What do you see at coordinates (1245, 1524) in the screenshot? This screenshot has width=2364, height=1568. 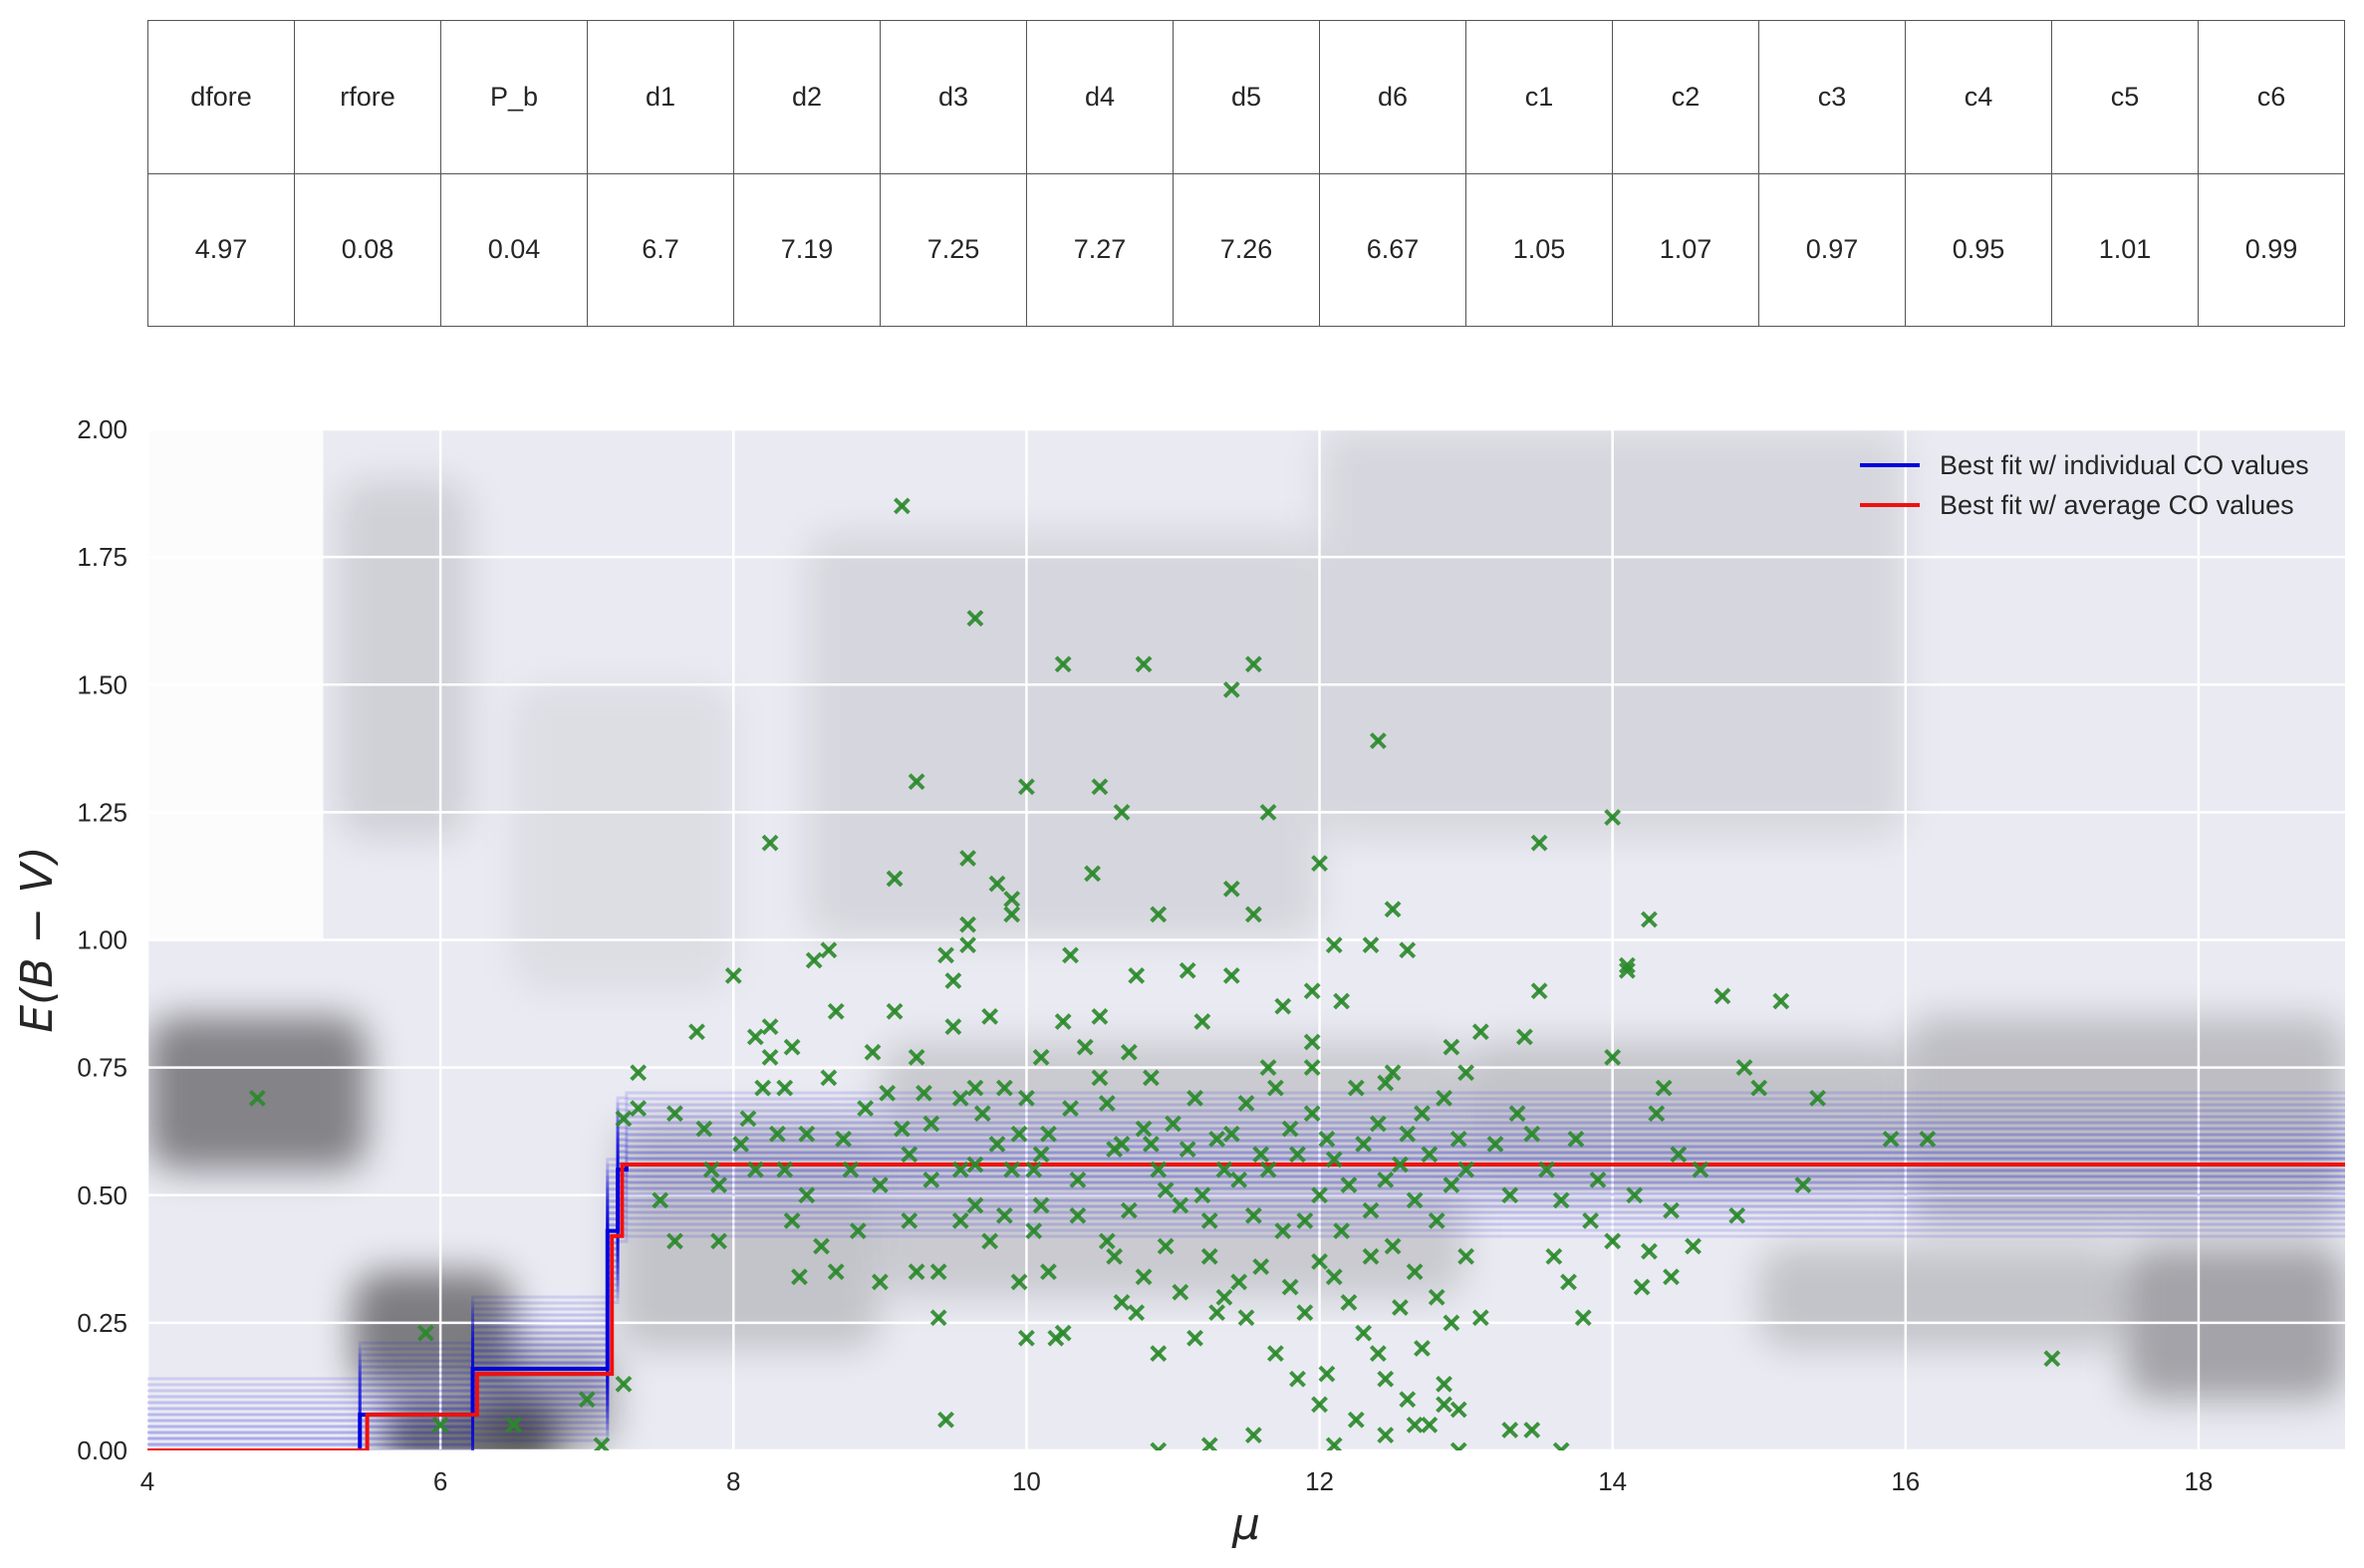 I see `x-axis-label: μ` at bounding box center [1245, 1524].